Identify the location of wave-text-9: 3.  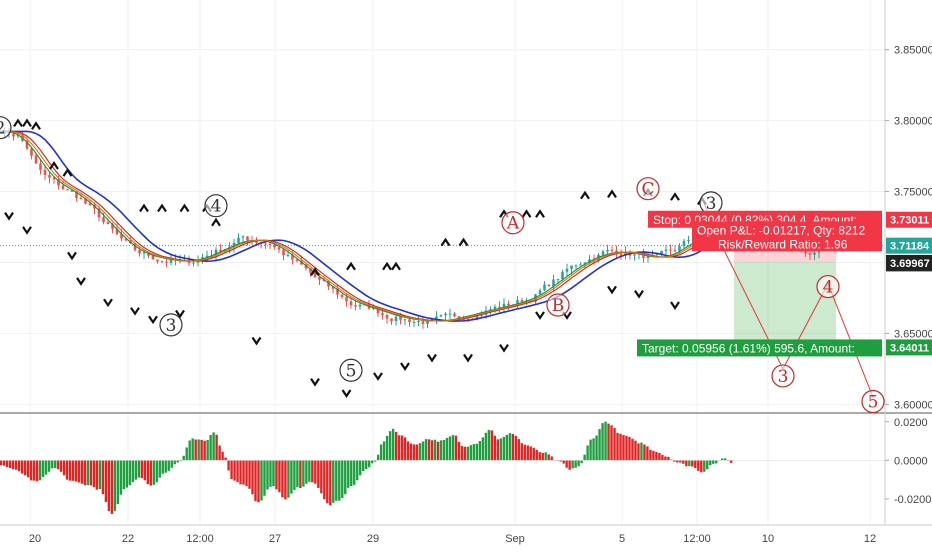
(783, 377).